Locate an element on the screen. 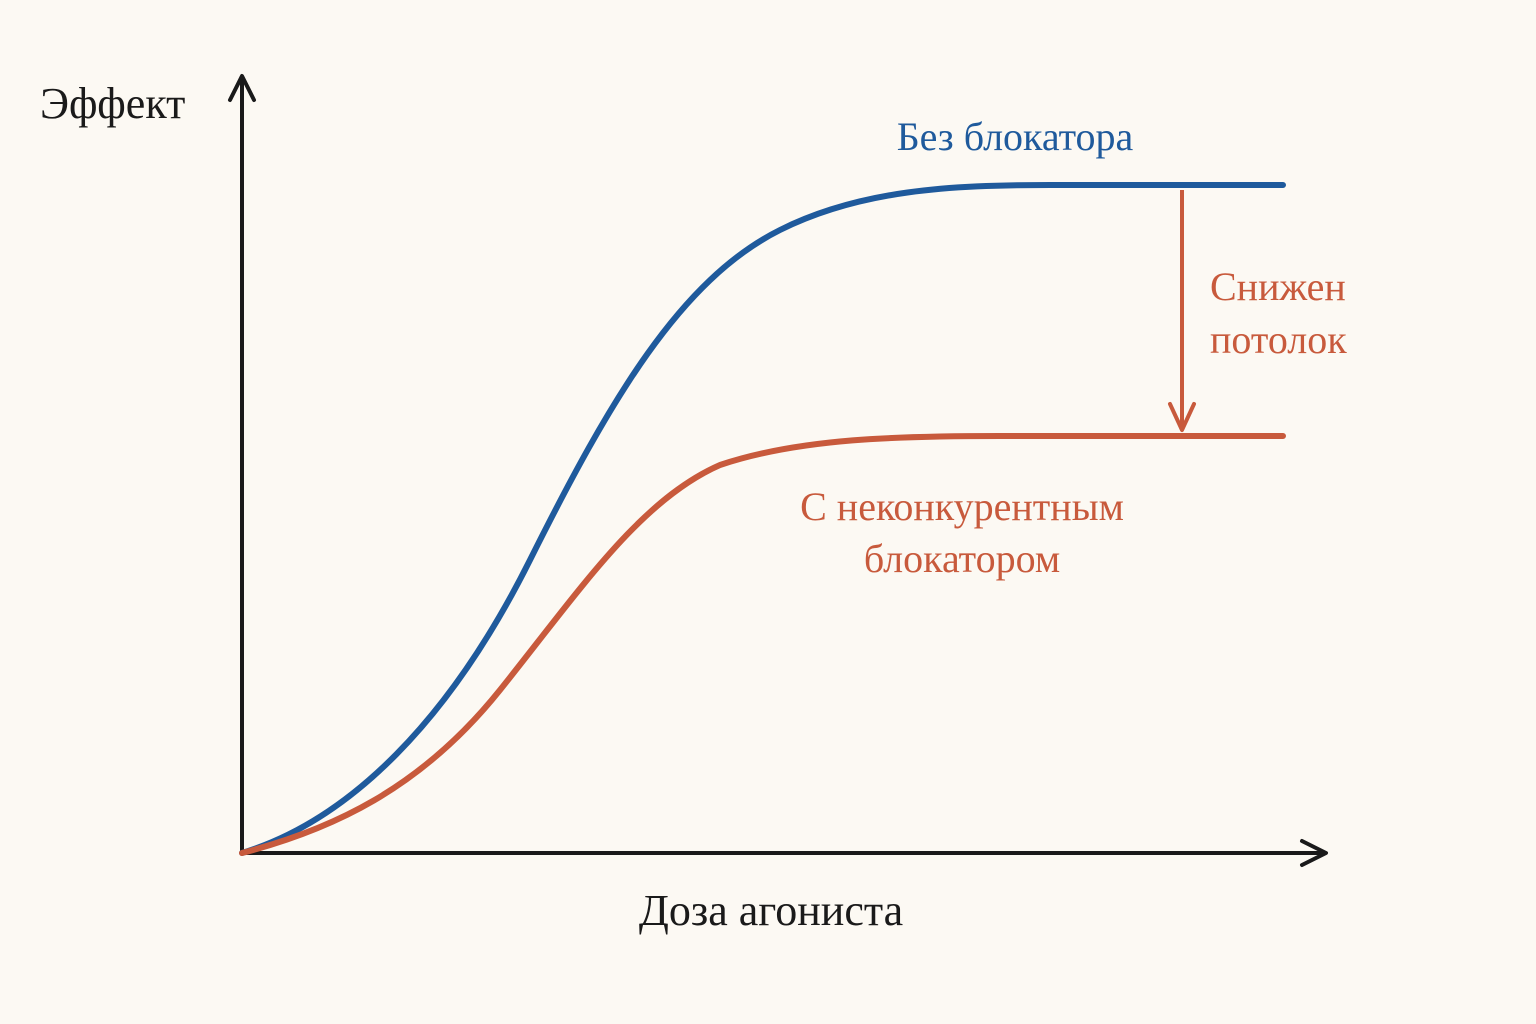  curve-label: С неконкурентным is located at coordinates (962, 506).